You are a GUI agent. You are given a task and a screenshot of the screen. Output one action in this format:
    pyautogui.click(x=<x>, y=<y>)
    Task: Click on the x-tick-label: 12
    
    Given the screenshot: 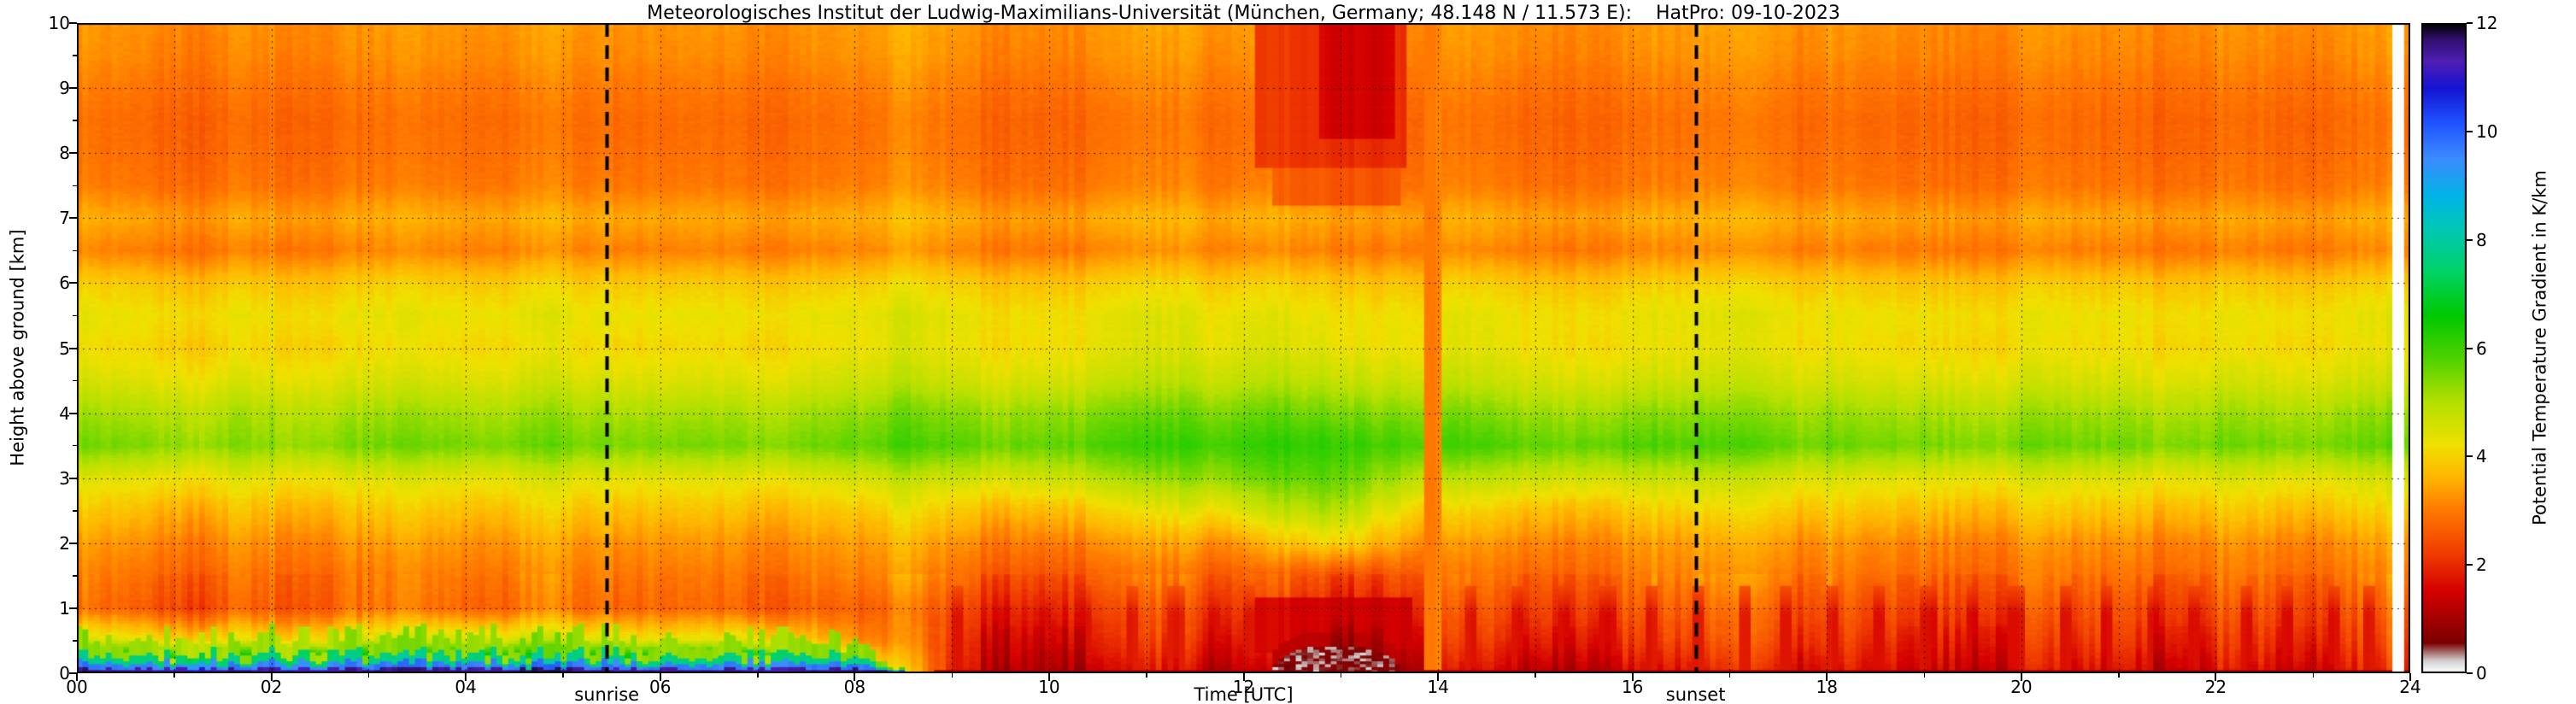 What is the action you would take?
    pyautogui.click(x=1243, y=687)
    